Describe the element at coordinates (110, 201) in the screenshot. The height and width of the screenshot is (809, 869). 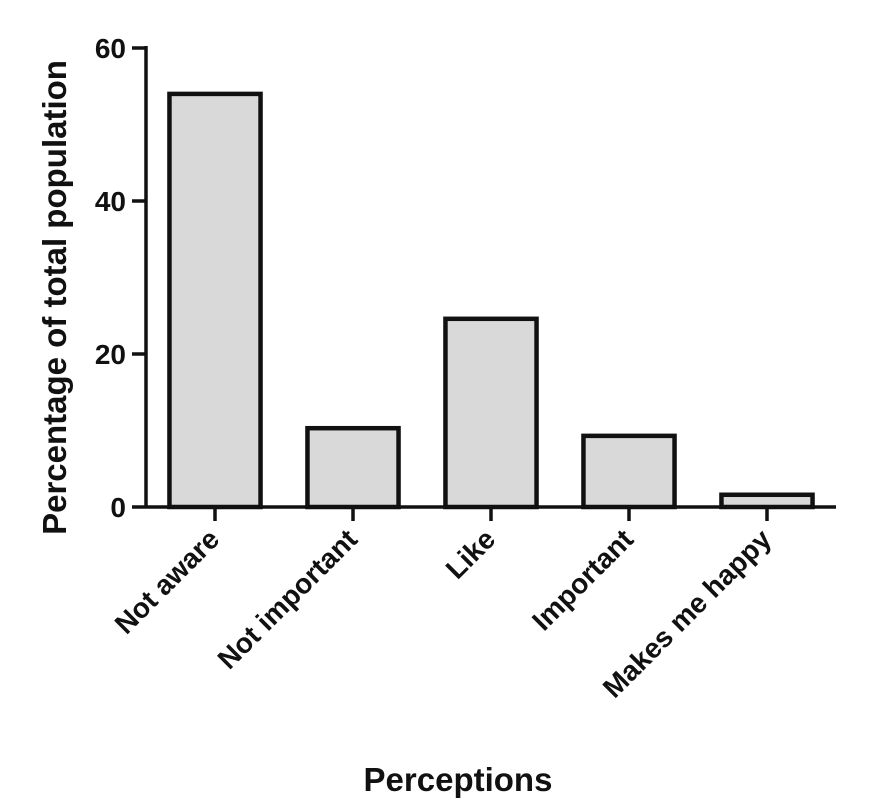
I see `y-tick-label: 40` at that location.